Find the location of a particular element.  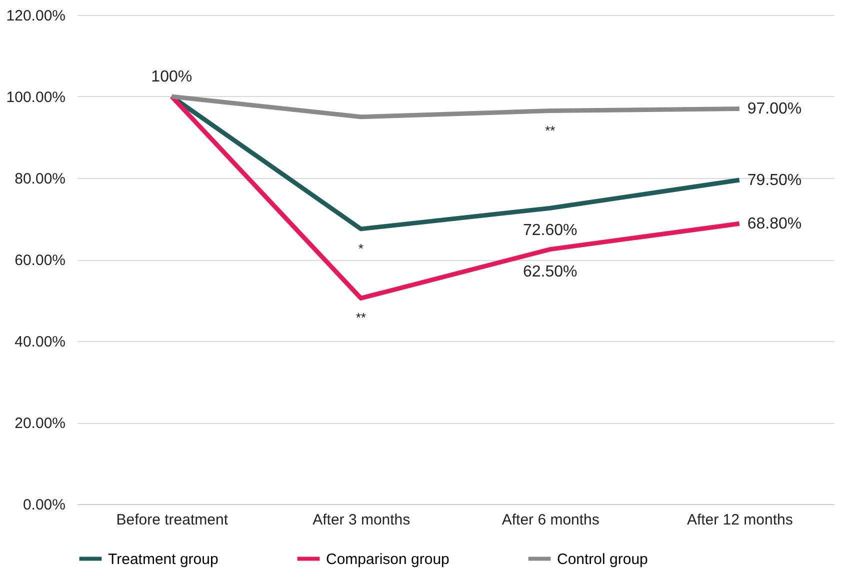

data-label: 79.50% is located at coordinates (774, 181).